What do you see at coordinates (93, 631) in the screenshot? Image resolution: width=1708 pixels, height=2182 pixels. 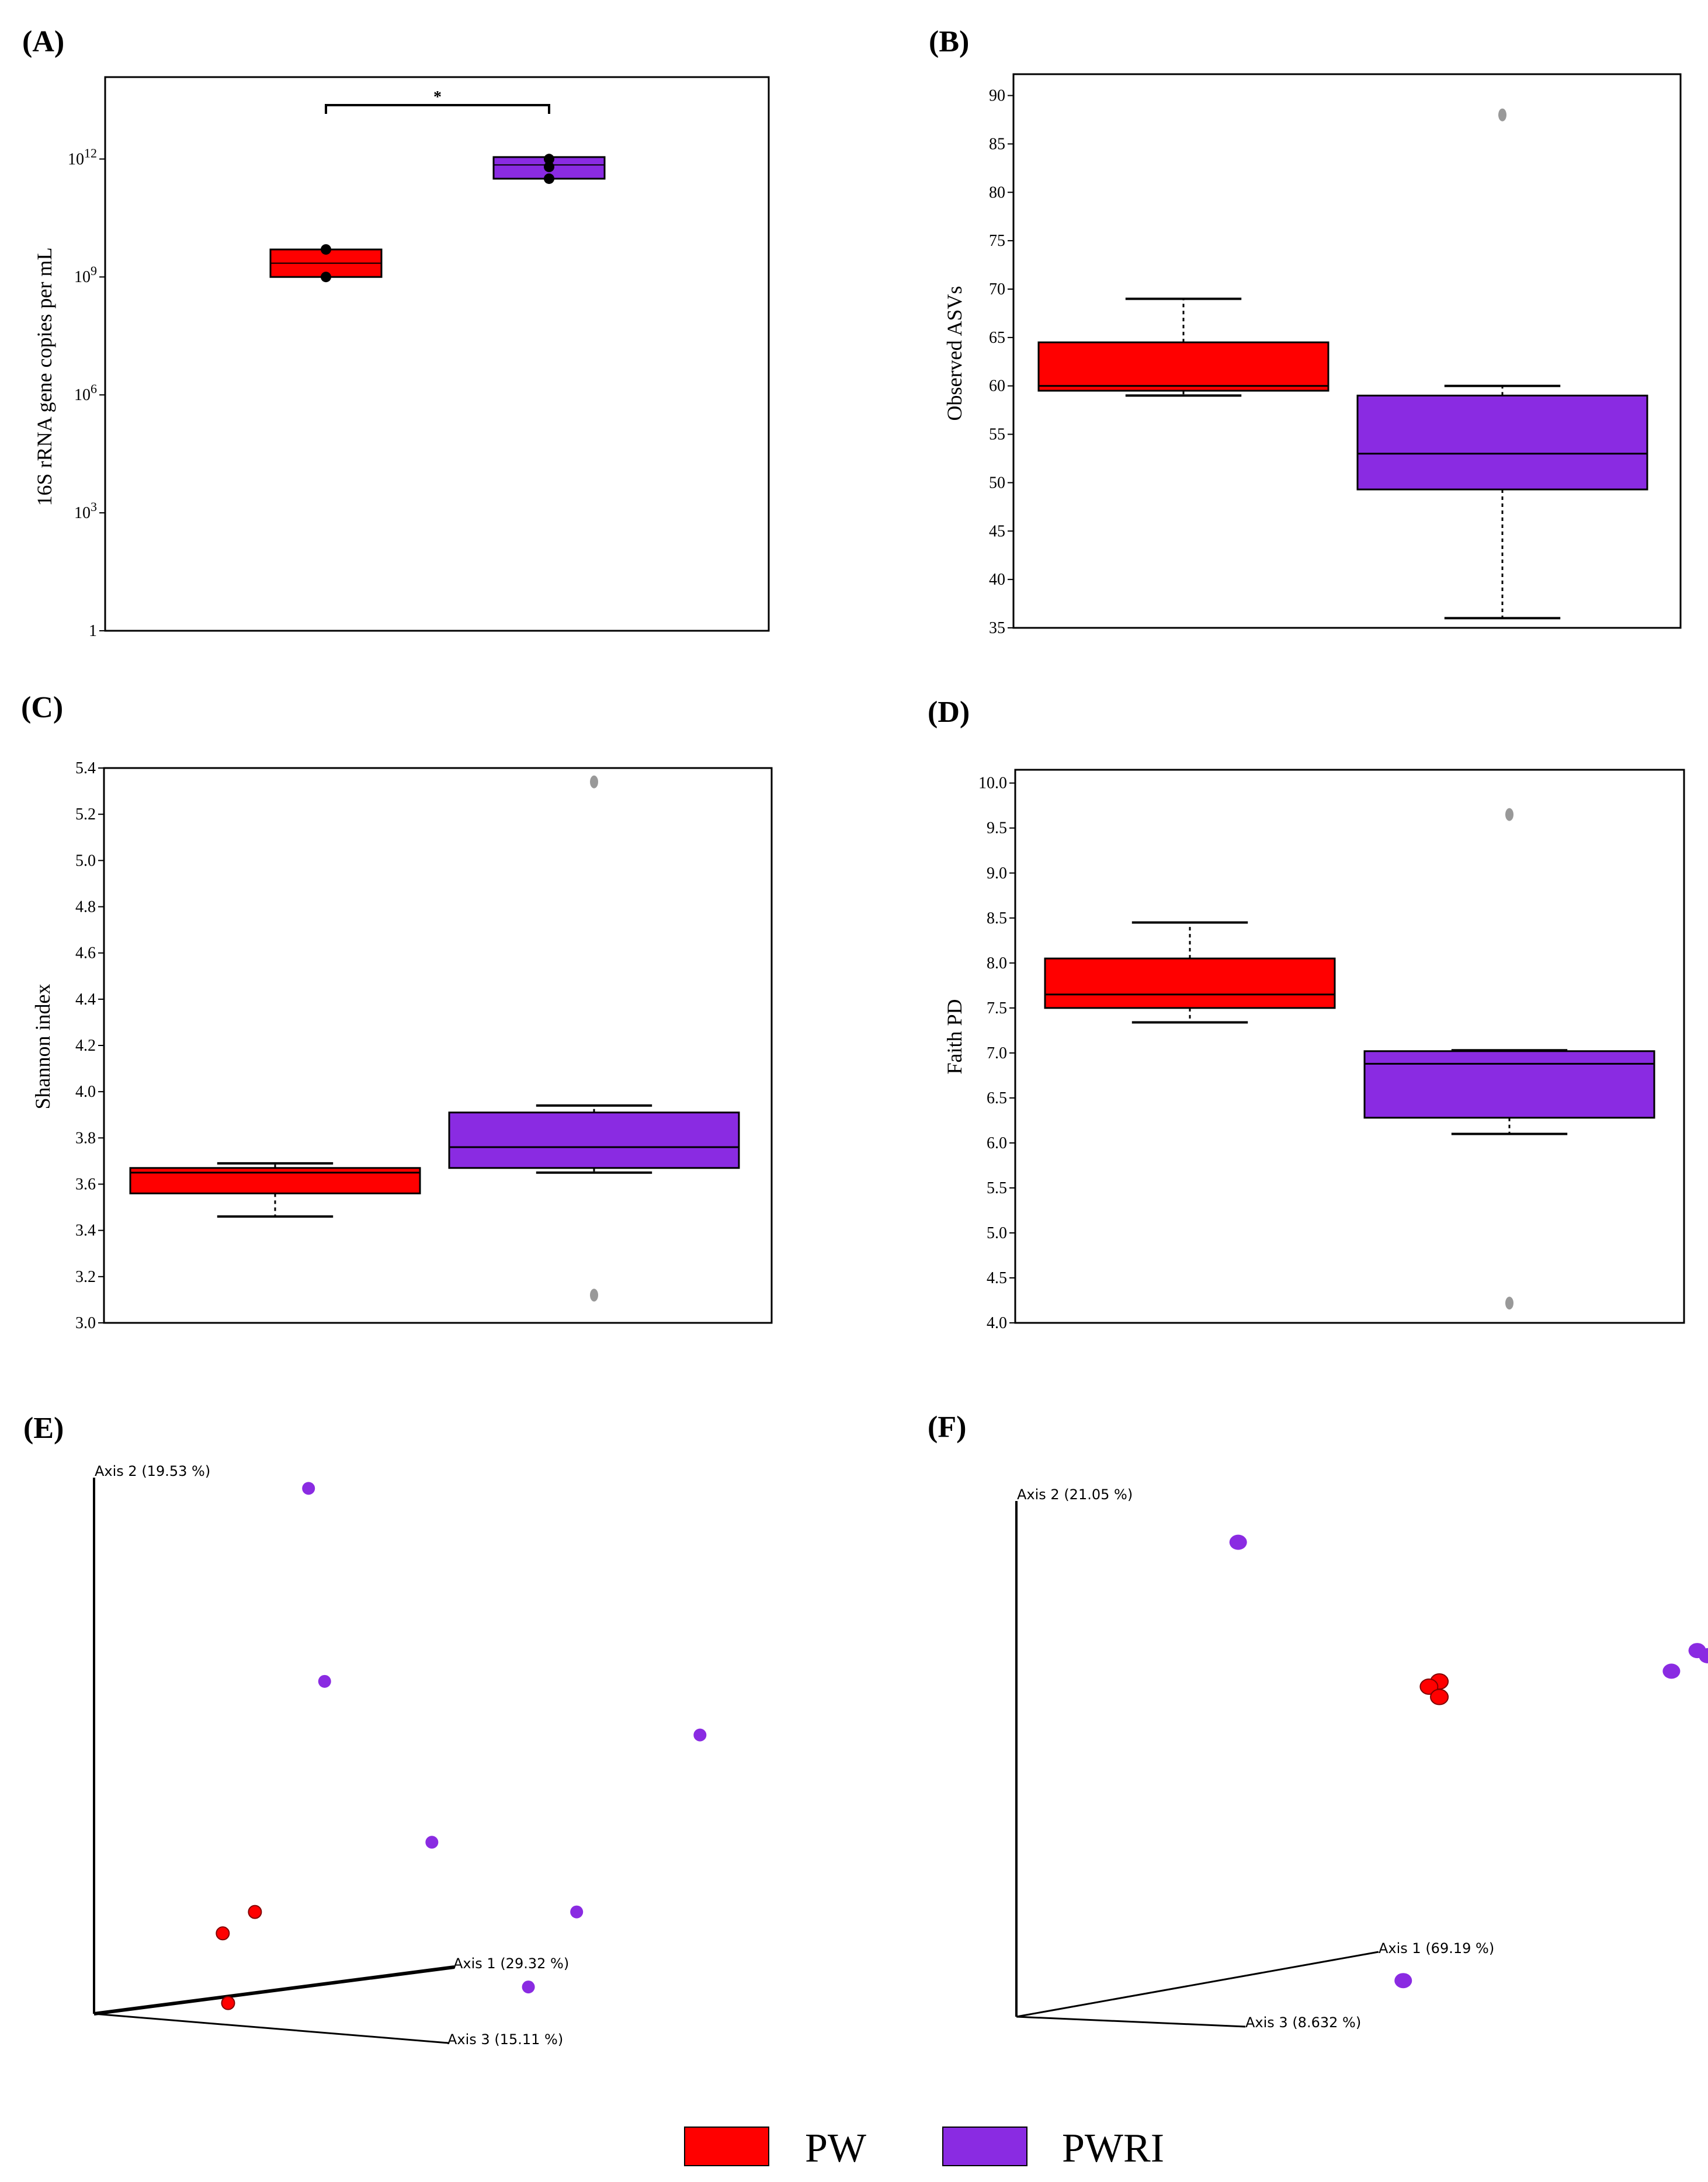 I see `y-tick-label: 1` at bounding box center [93, 631].